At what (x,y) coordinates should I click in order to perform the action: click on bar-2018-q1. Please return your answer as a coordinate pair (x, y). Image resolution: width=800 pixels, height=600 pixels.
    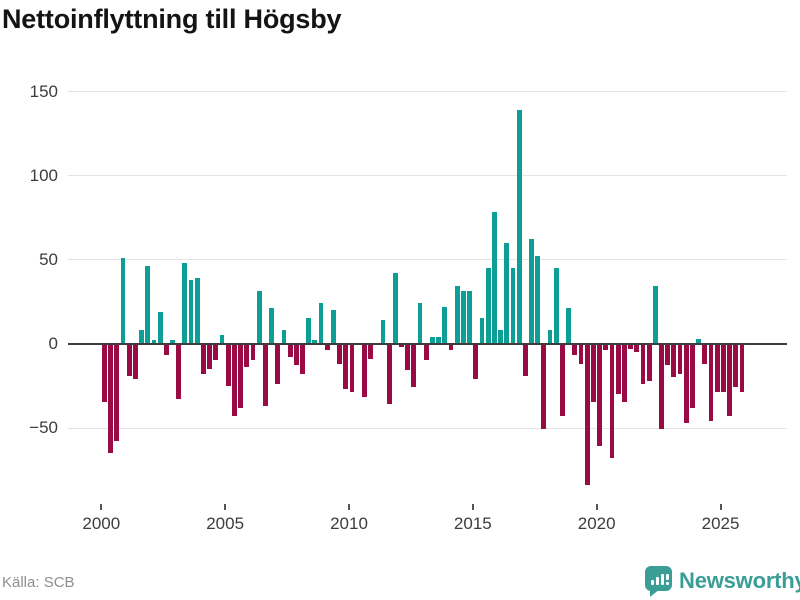
    Looking at the image, I should click on (550, 337).